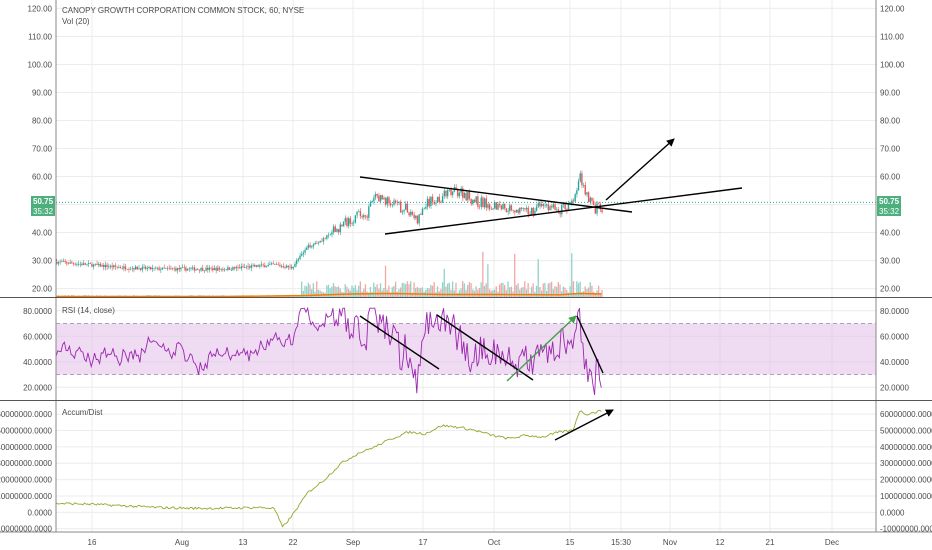  I want to click on y-tick-label-left: 40.0000, so click(37, 362).